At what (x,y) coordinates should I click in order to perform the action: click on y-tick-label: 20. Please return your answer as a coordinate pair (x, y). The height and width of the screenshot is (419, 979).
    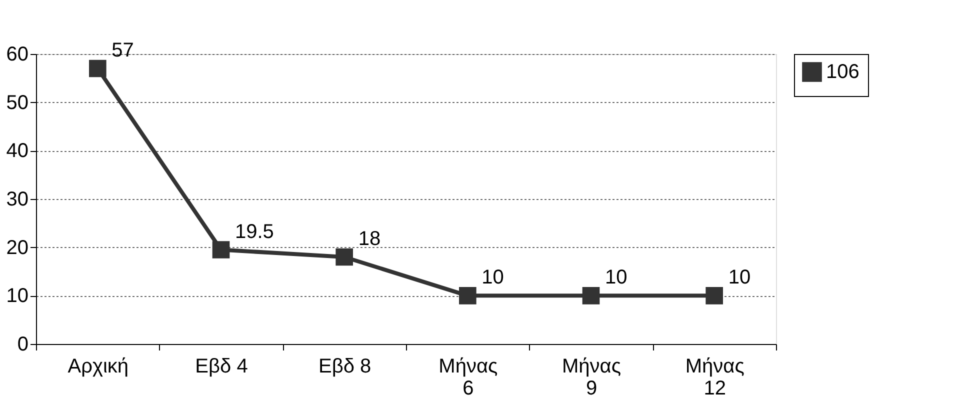
    Looking at the image, I should click on (17, 247).